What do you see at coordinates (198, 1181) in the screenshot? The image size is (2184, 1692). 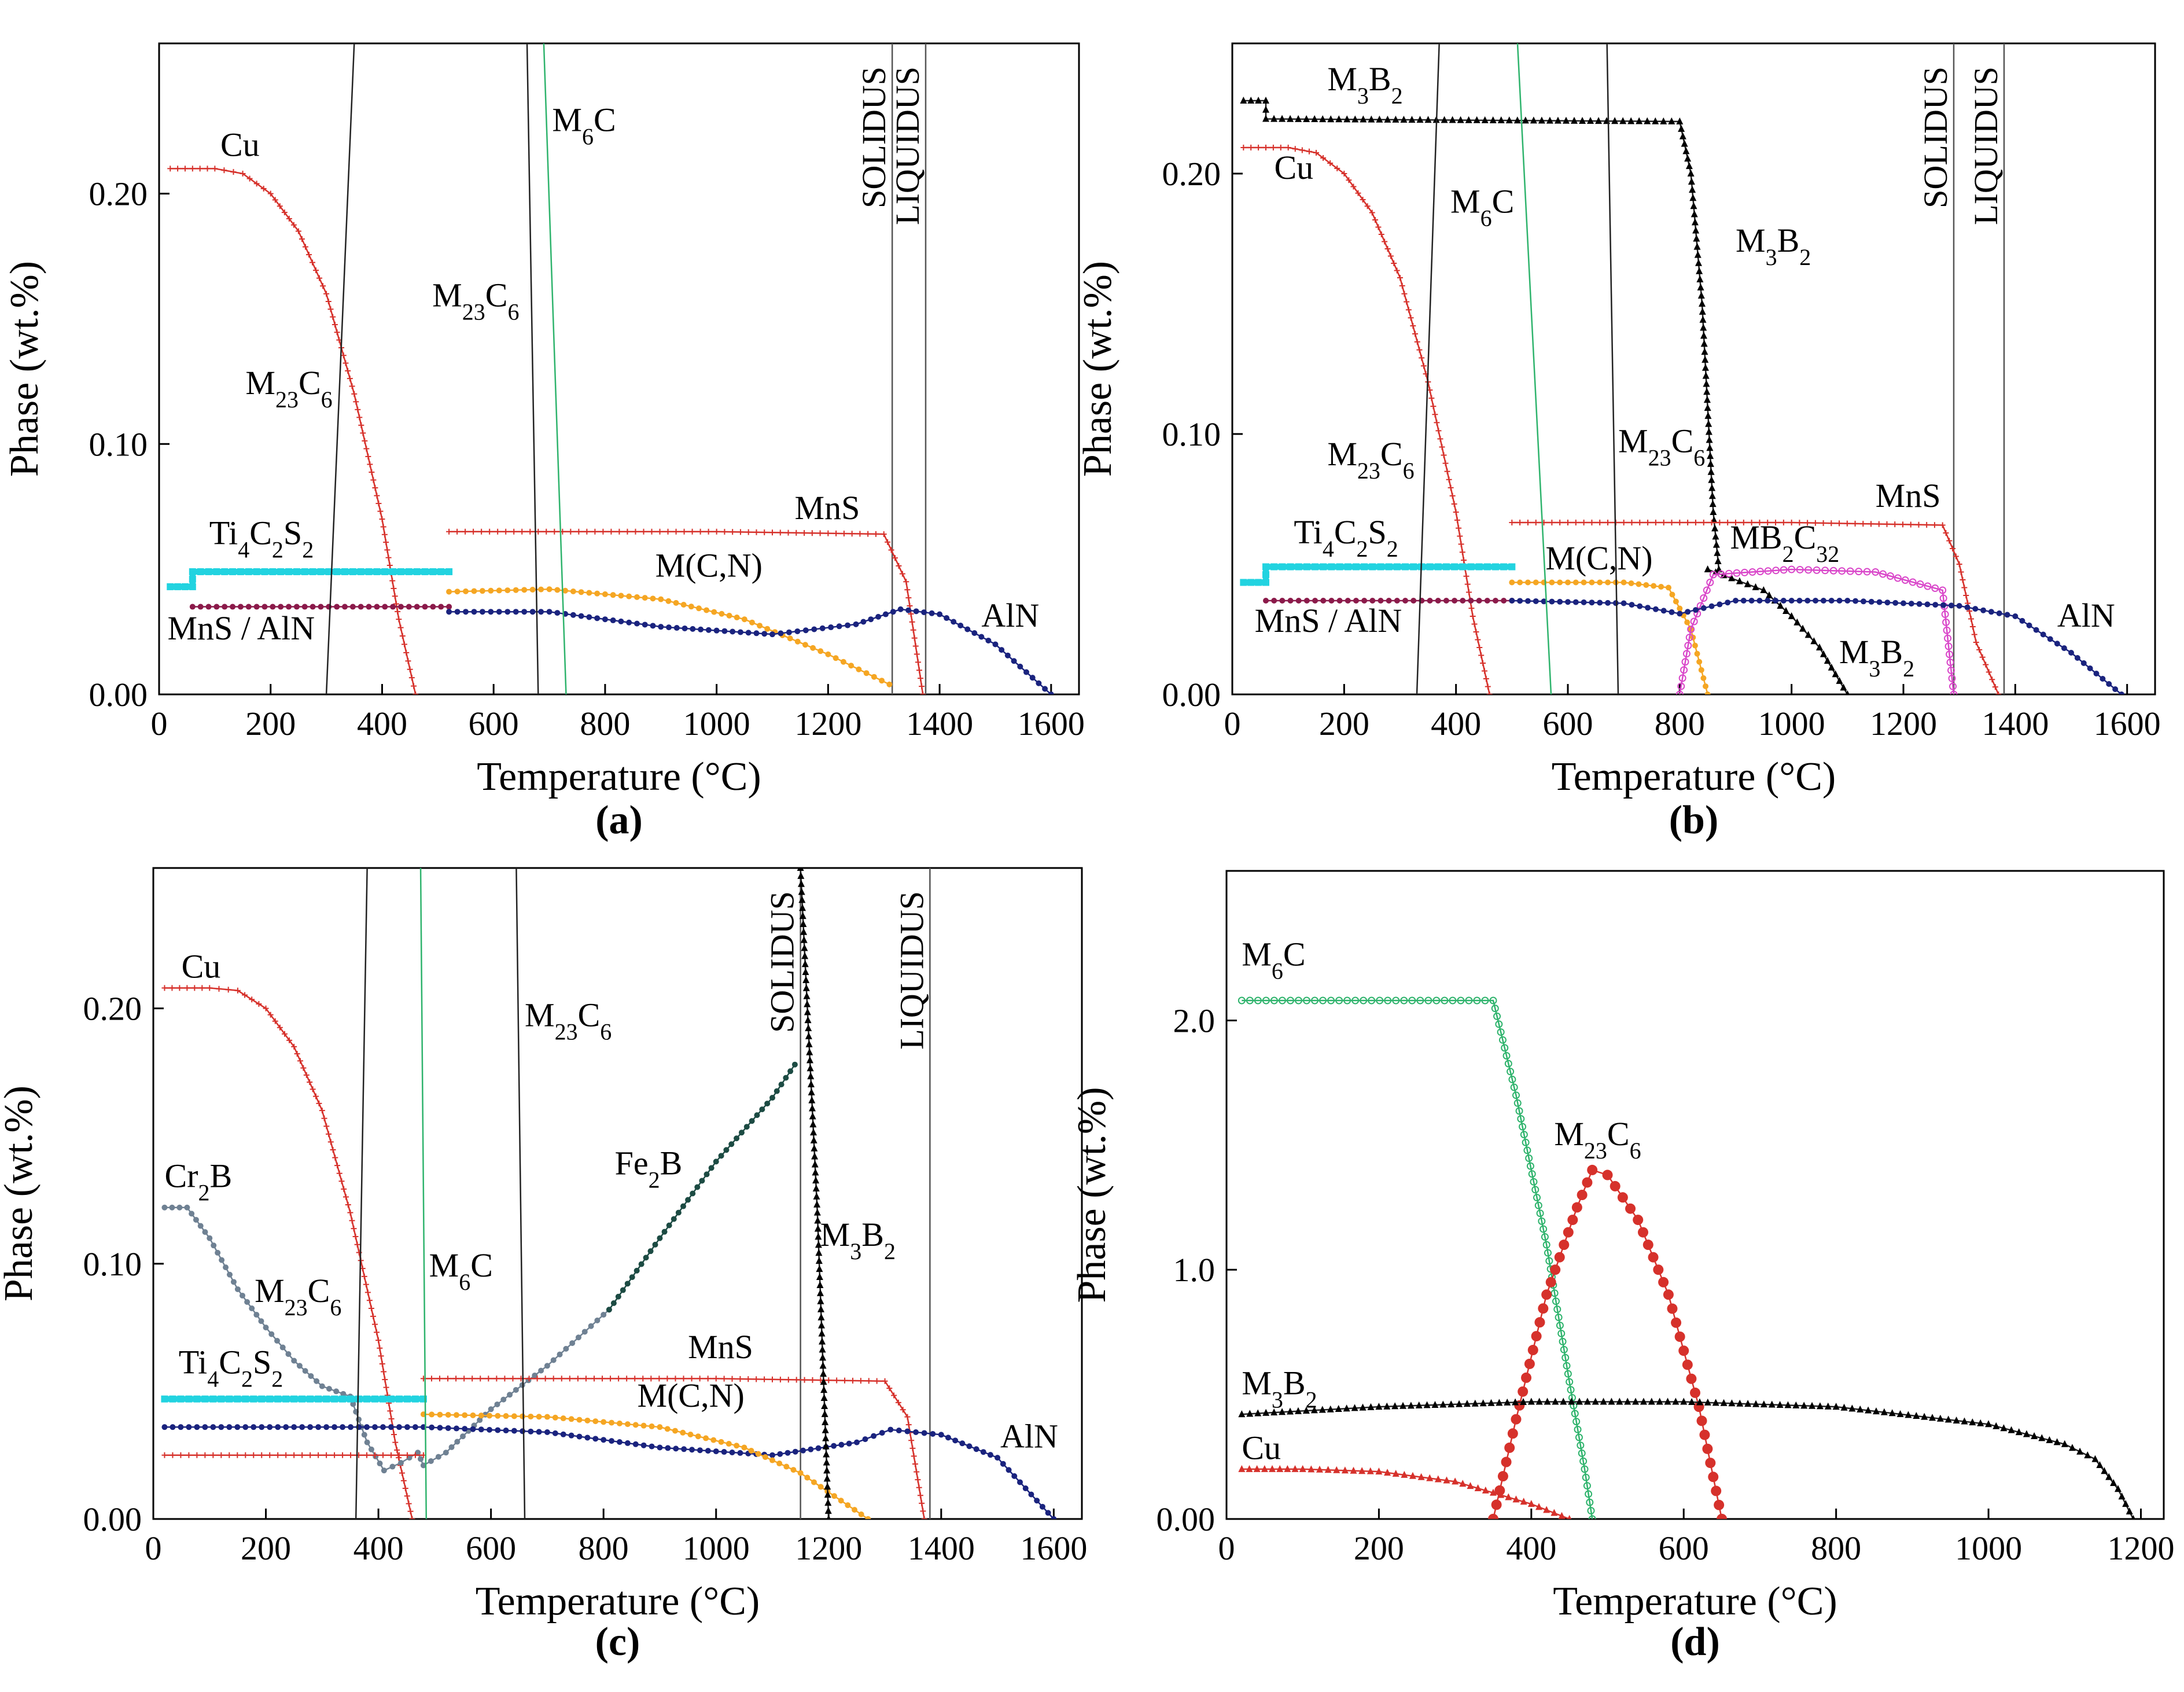 I see `phase-label-cr2b: Cr2B` at bounding box center [198, 1181].